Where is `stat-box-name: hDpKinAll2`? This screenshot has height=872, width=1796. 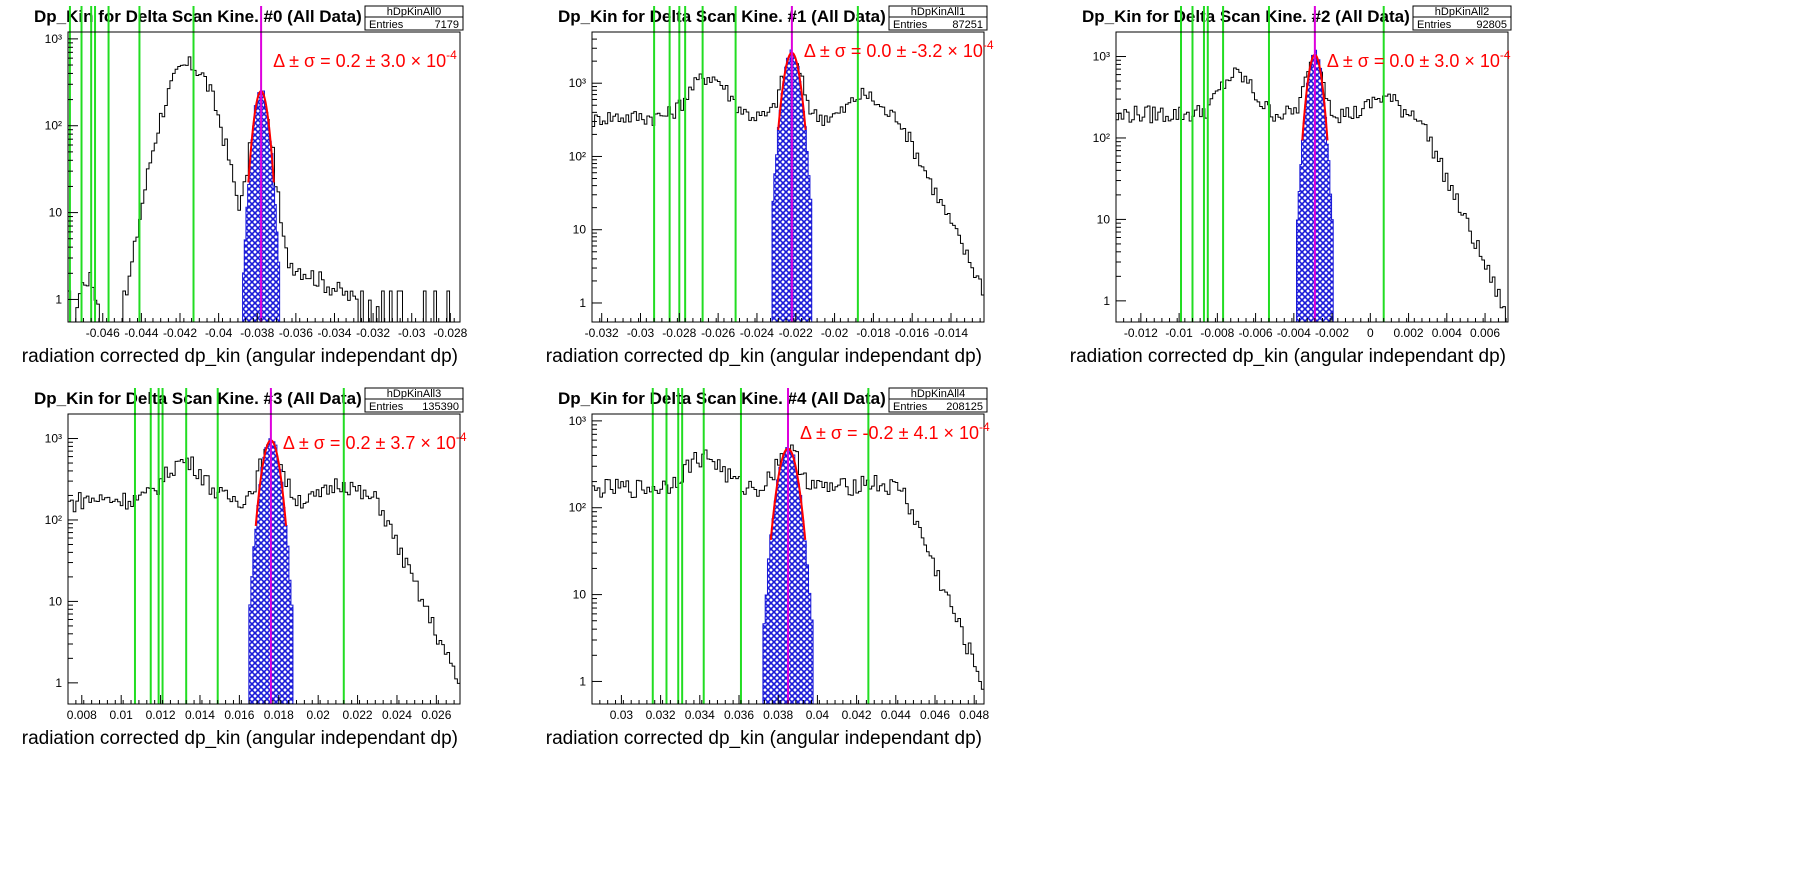 stat-box-name: hDpKinAll2 is located at coordinates (1462, 12).